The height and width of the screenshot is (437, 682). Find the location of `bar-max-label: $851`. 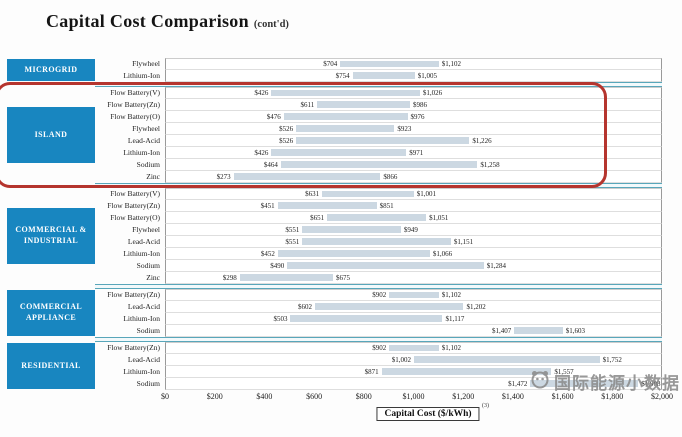

bar-max-label: $851 is located at coordinates (386, 205).